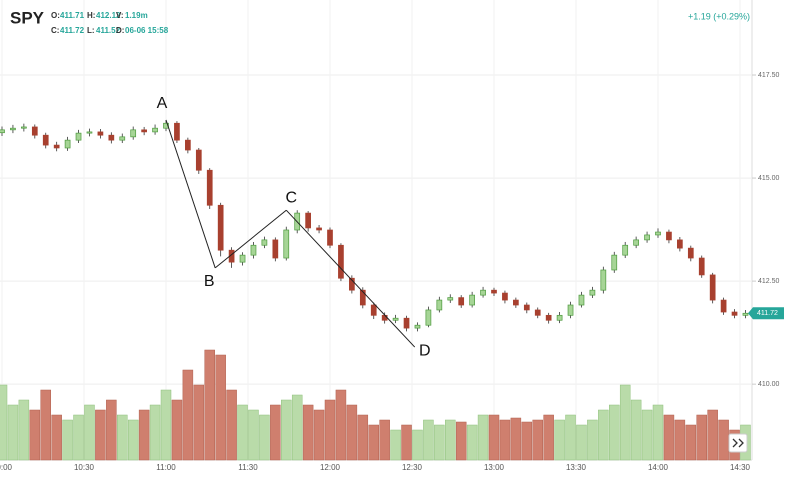 This screenshot has height=493, width=788. What do you see at coordinates (769, 384) in the screenshot?
I see `y-tick-label: 410.00` at bounding box center [769, 384].